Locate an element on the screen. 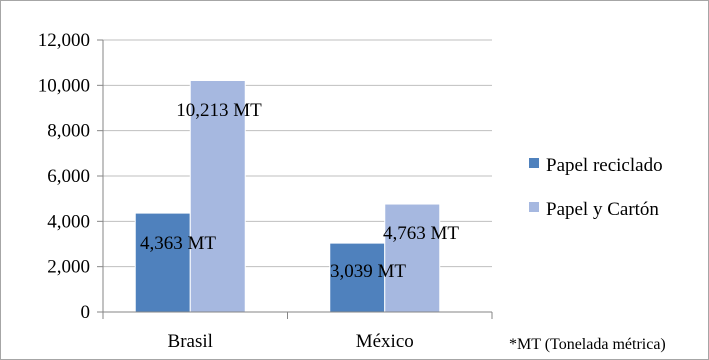 The width and height of the screenshot is (709, 360). x-tick-label: México is located at coordinates (385, 341).